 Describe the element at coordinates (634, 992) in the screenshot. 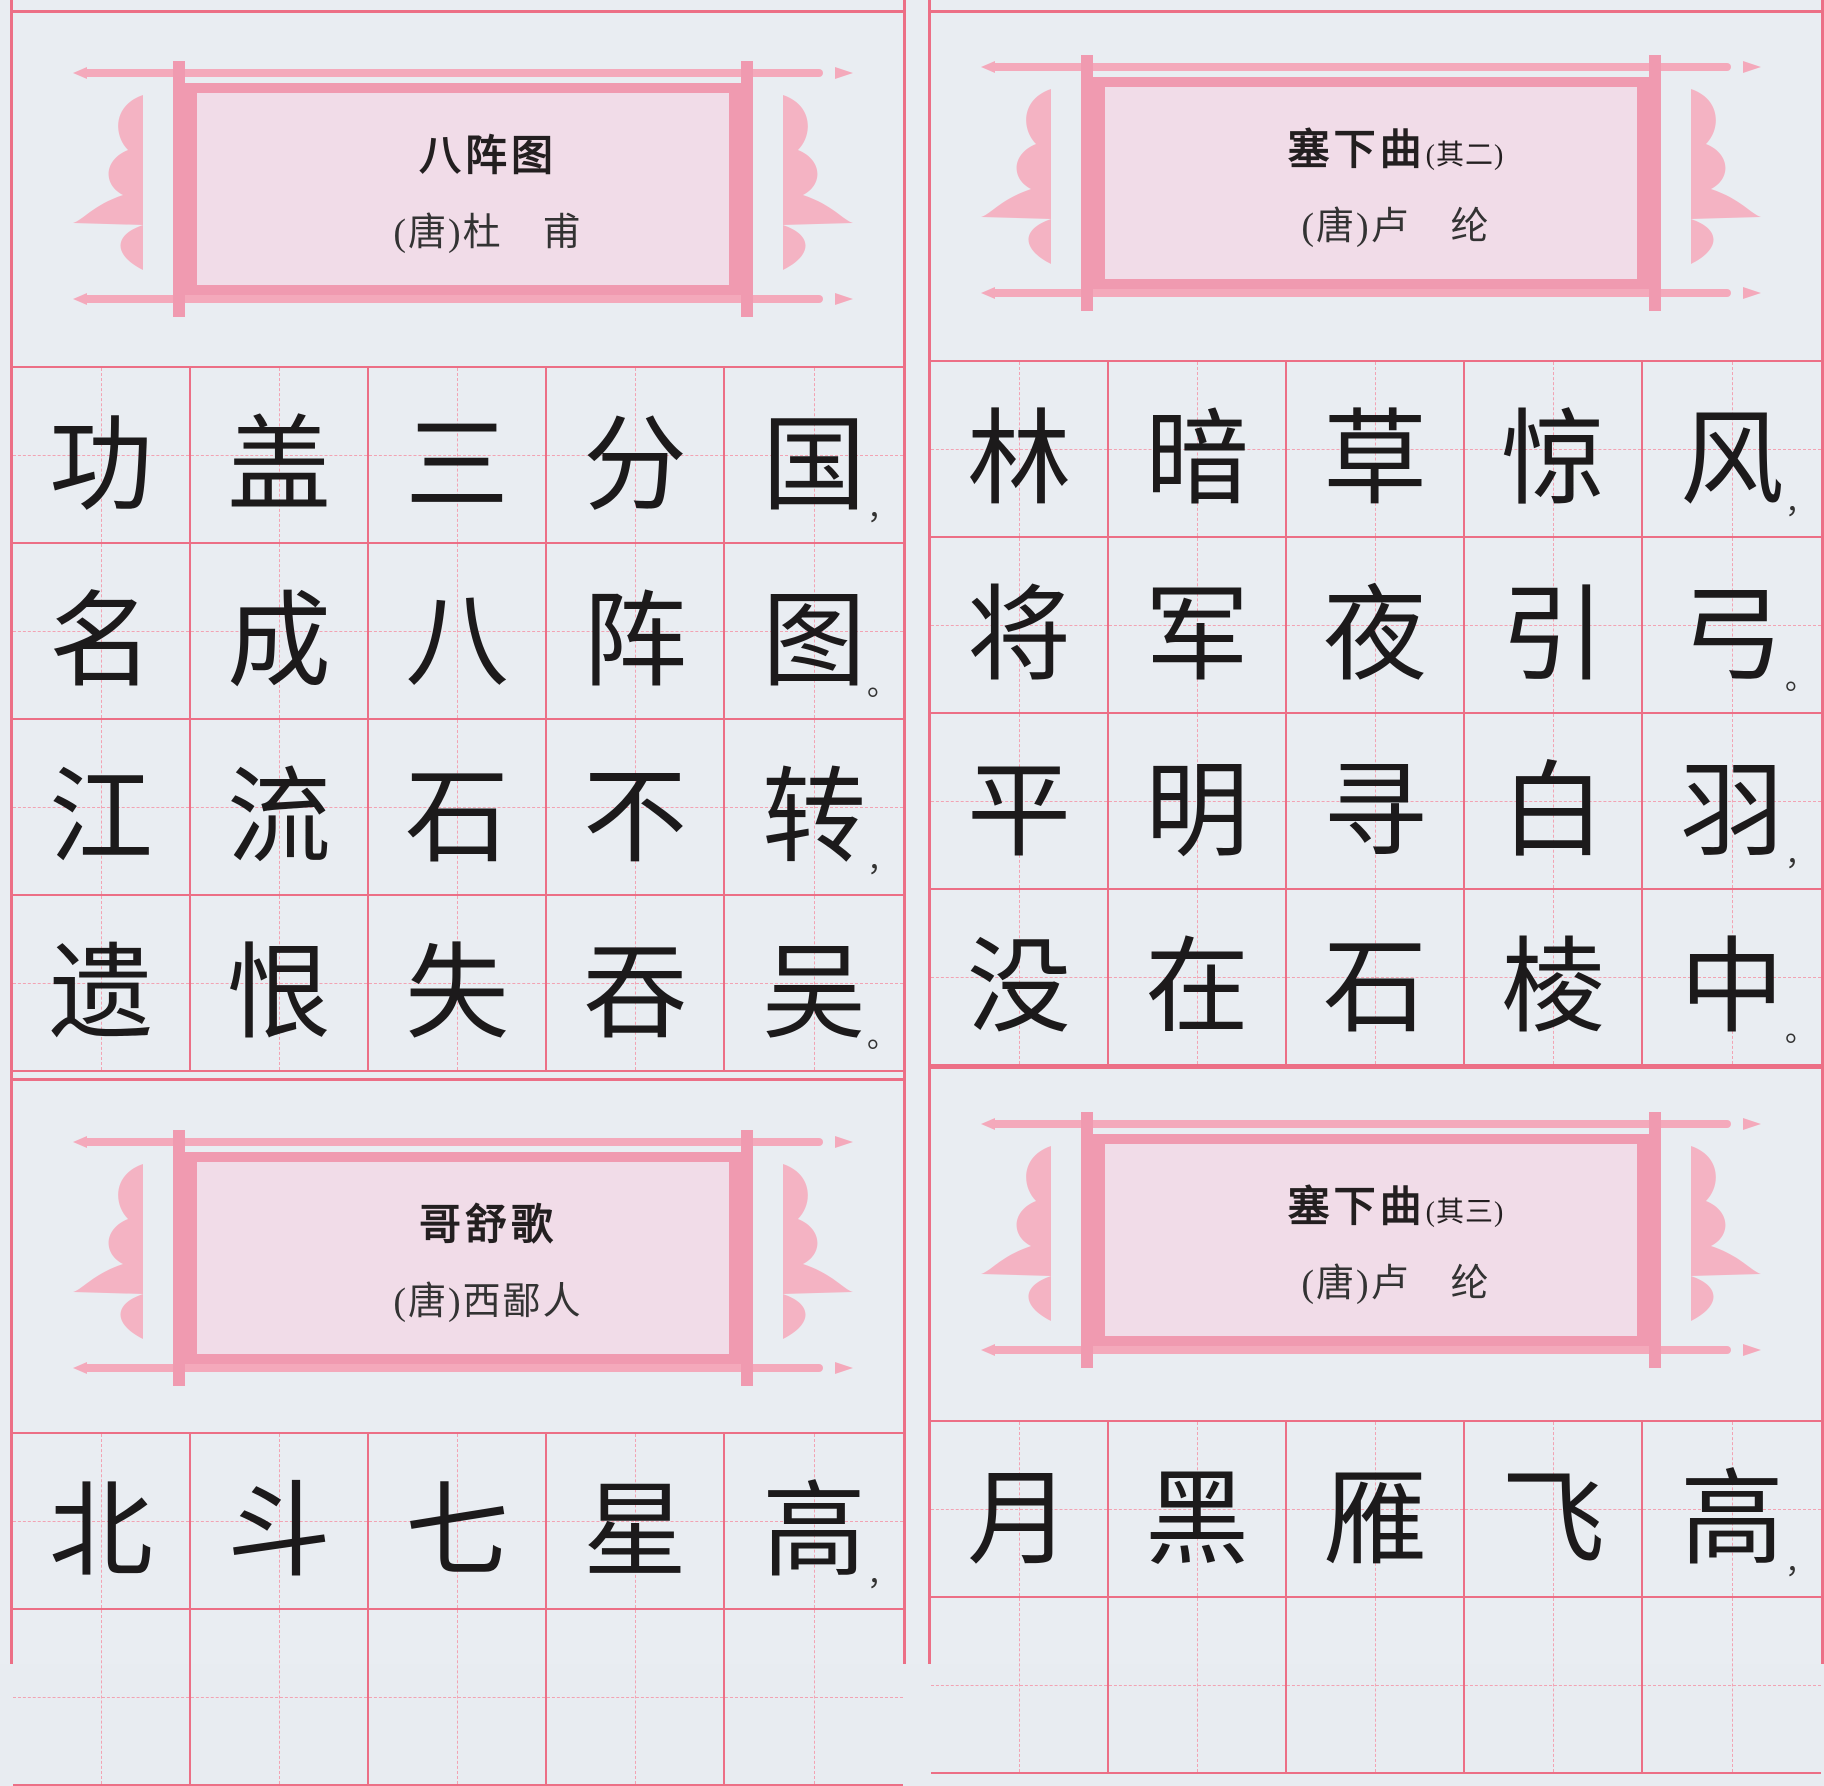

I see `character: 吞` at that location.